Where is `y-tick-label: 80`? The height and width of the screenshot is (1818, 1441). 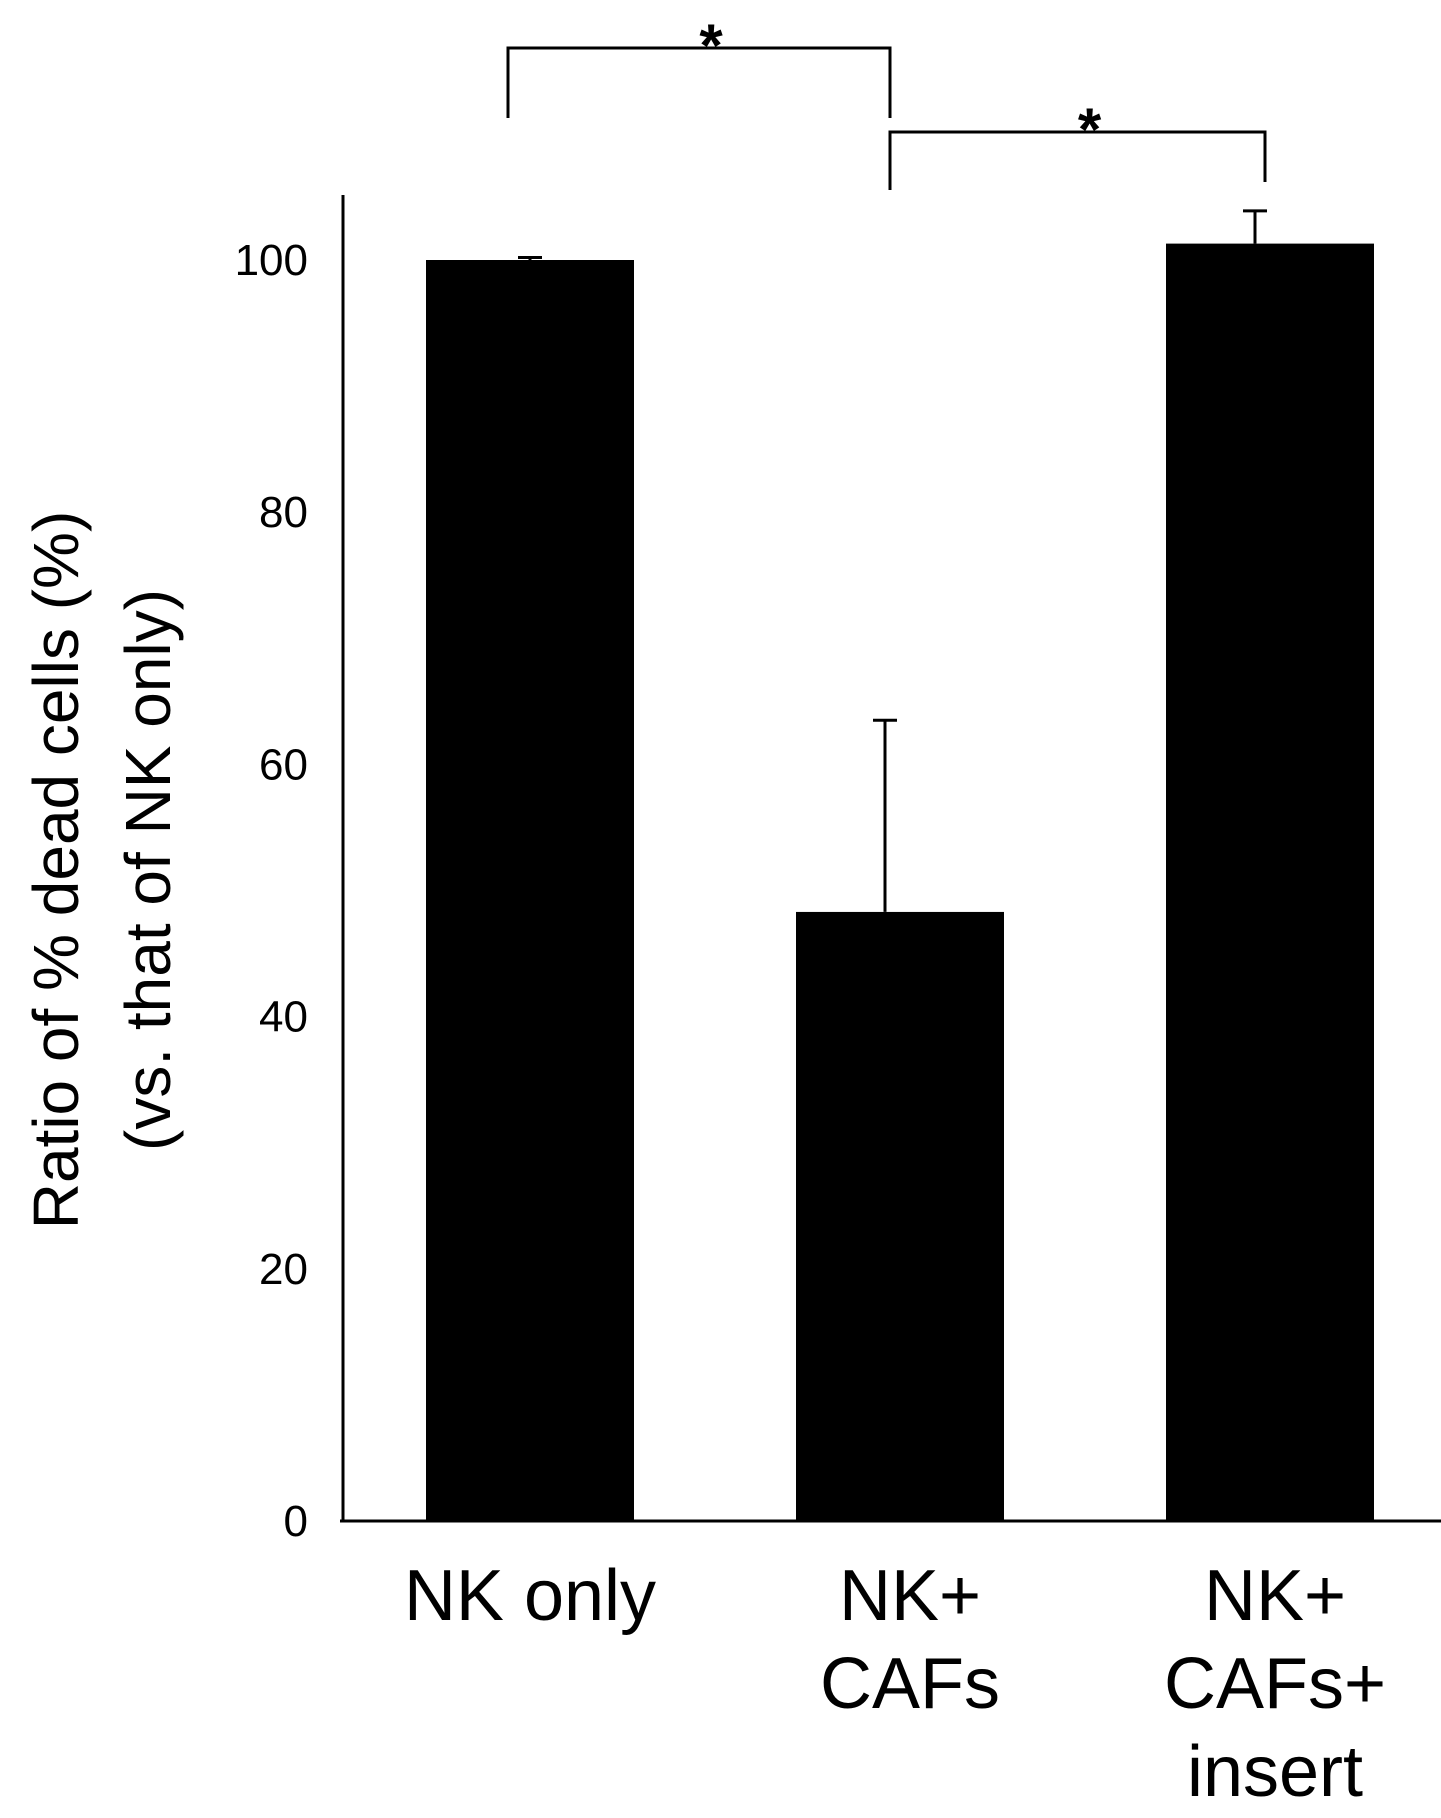 y-tick-label: 80 is located at coordinates (283, 512).